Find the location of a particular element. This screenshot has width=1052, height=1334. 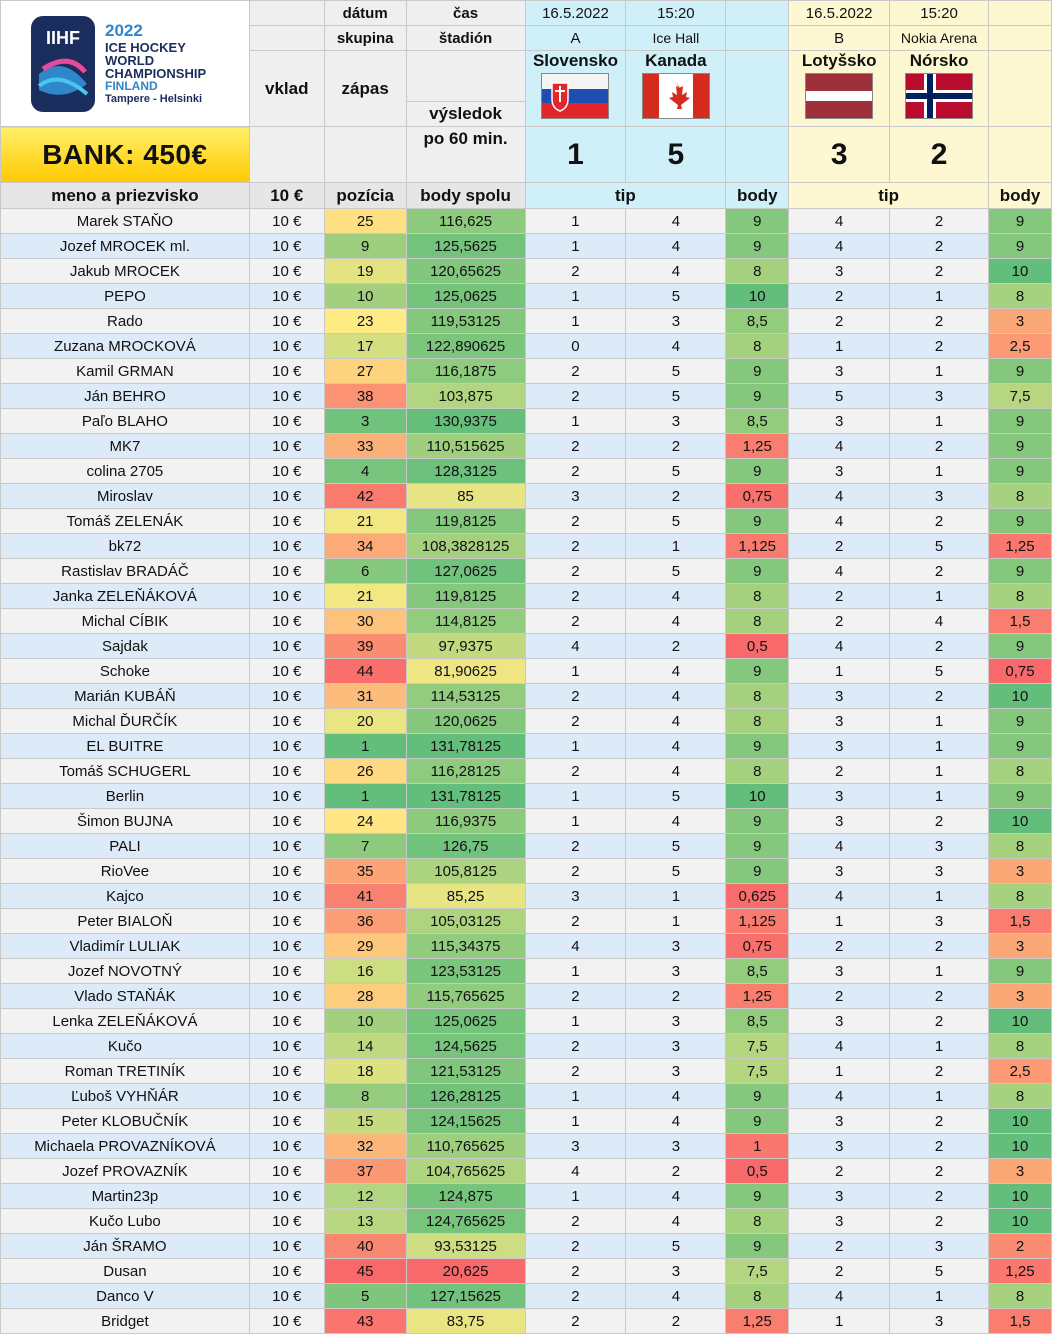

participant-name: RioVee is located at coordinates (125, 871).